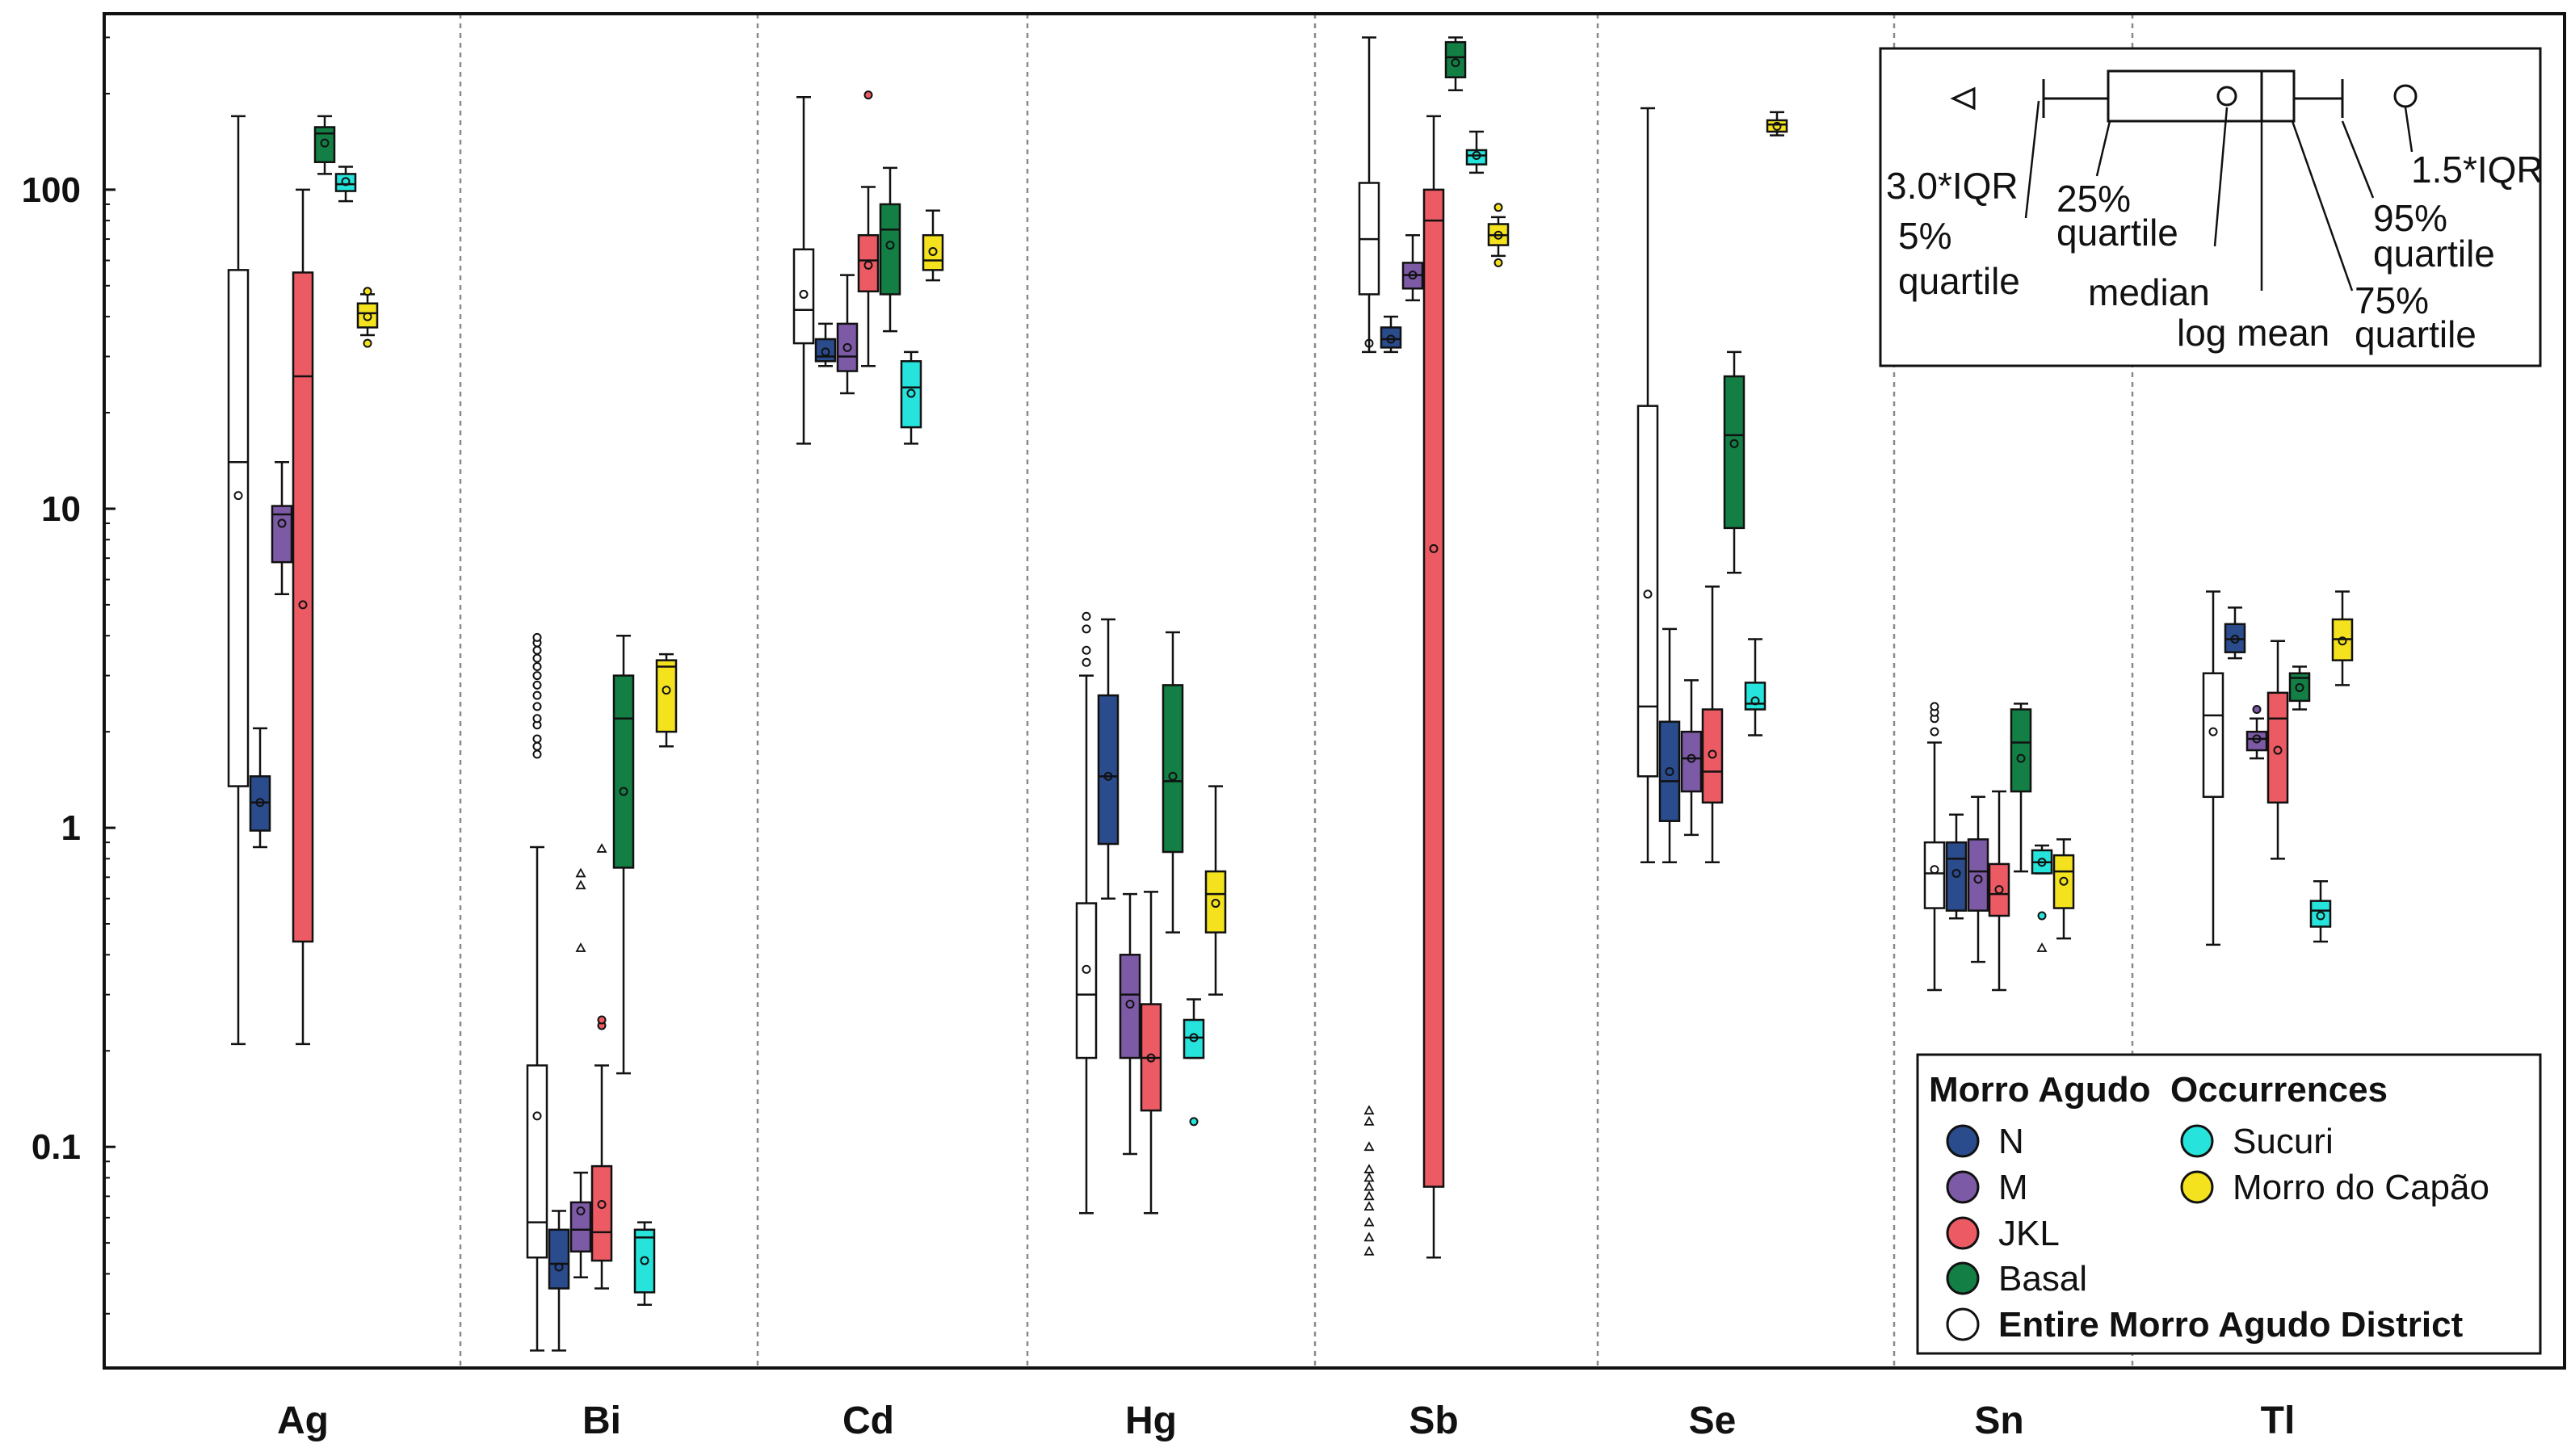 This screenshot has height=1456, width=2571. Describe the element at coordinates (1433, 1420) in the screenshot. I see `x-tick-label: Sb` at that location.